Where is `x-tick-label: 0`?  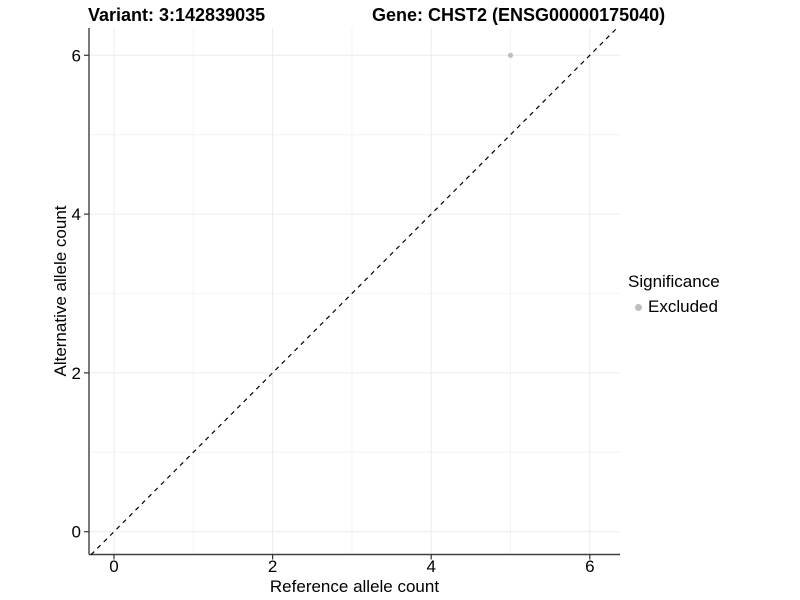 x-tick-label: 0 is located at coordinates (113, 566).